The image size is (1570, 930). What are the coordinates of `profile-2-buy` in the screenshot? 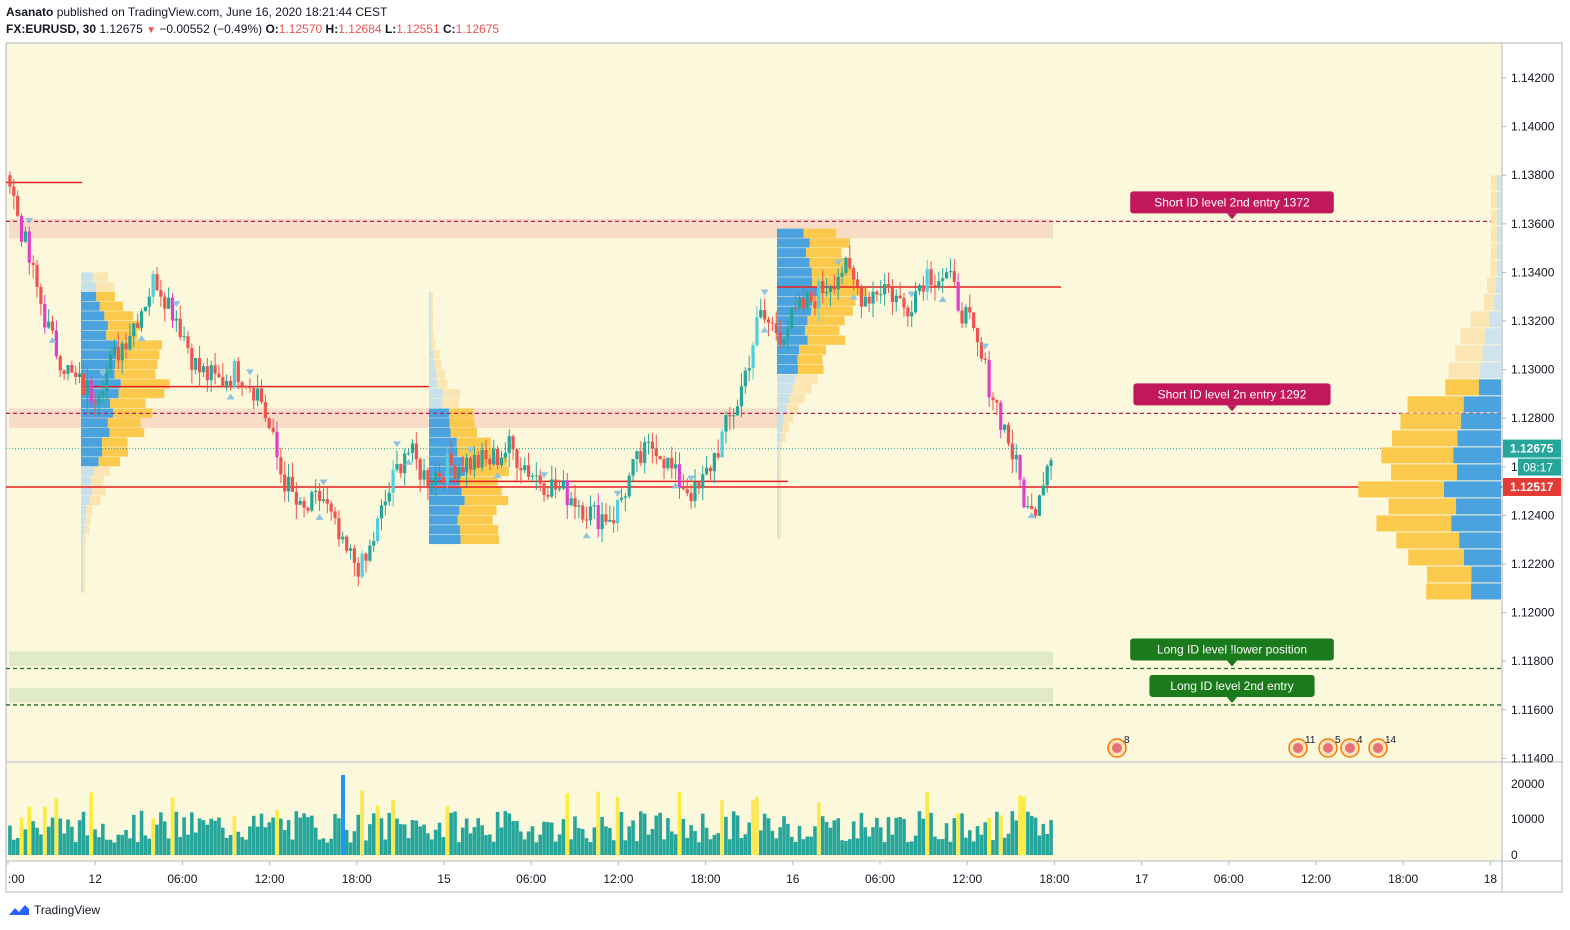 It's located at (778, 457).